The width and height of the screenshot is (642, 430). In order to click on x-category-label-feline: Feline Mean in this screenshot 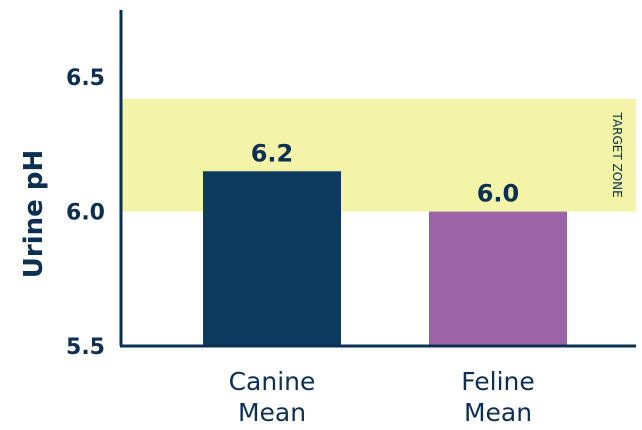, I will do `click(498, 397)`.